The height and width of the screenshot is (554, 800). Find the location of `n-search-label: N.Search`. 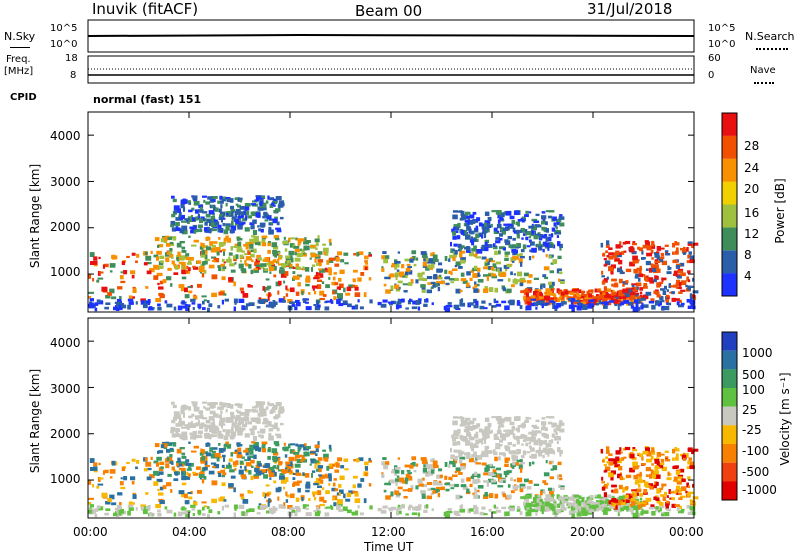

n-search-label: N.Search is located at coordinates (770, 36).